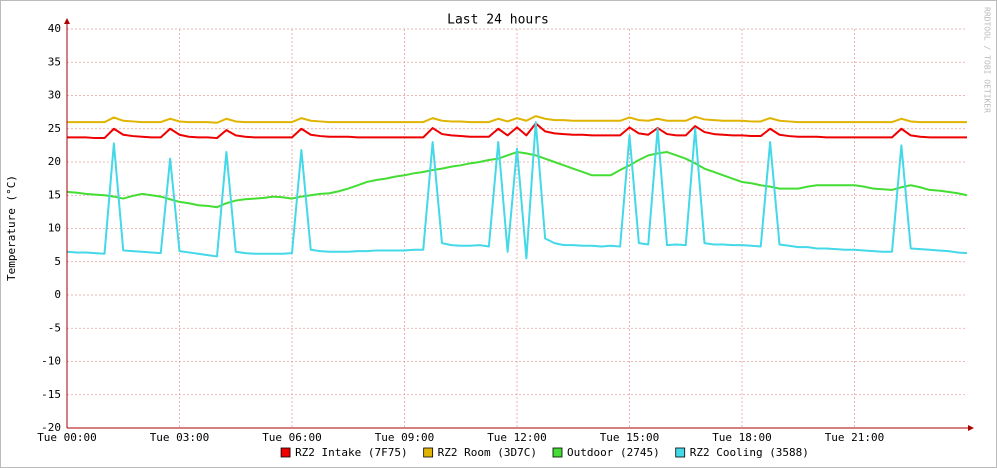  What do you see at coordinates (180, 437) in the screenshot?
I see `x-tick-label: Tue 03:00` at bounding box center [180, 437].